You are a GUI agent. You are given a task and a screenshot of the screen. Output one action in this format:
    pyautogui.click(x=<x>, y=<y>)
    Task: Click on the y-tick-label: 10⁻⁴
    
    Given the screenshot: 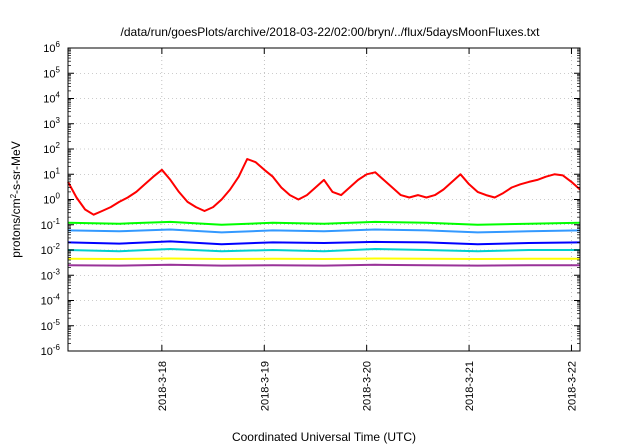 What is the action you would take?
    pyautogui.click(x=51, y=300)
    